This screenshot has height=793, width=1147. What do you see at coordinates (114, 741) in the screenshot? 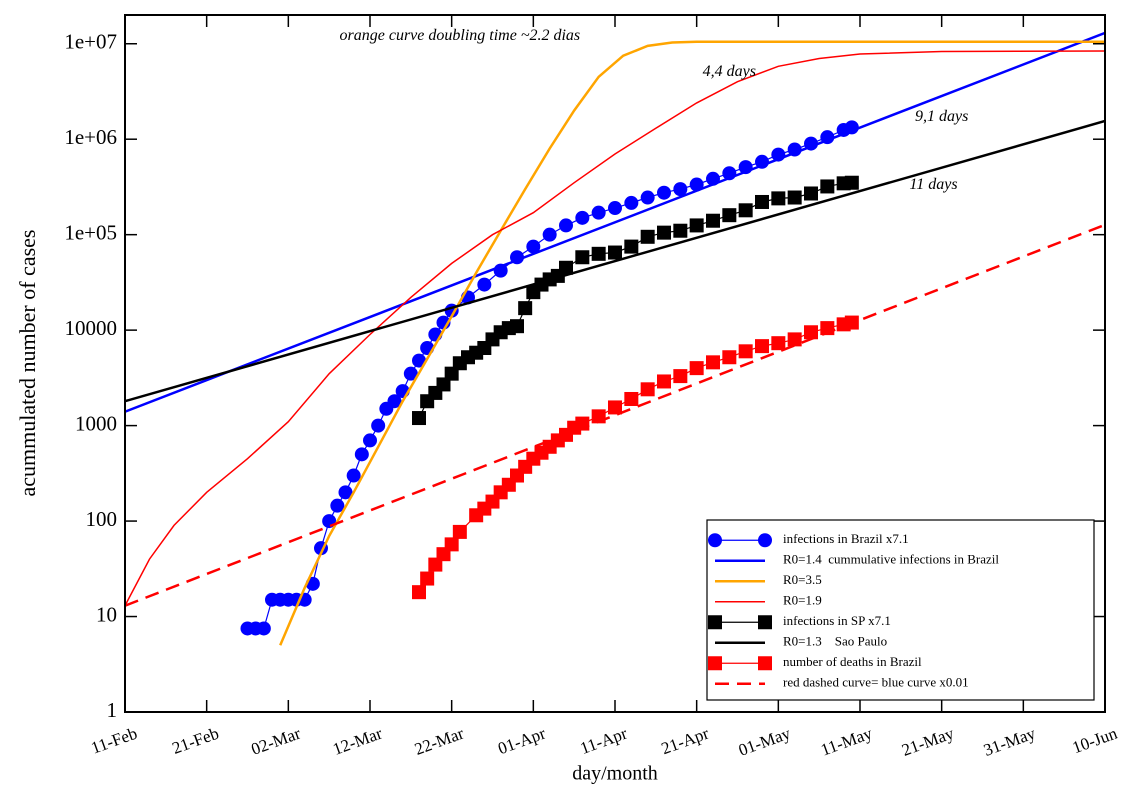
I see `x-tick-label: 11-Feb` at bounding box center [114, 741].